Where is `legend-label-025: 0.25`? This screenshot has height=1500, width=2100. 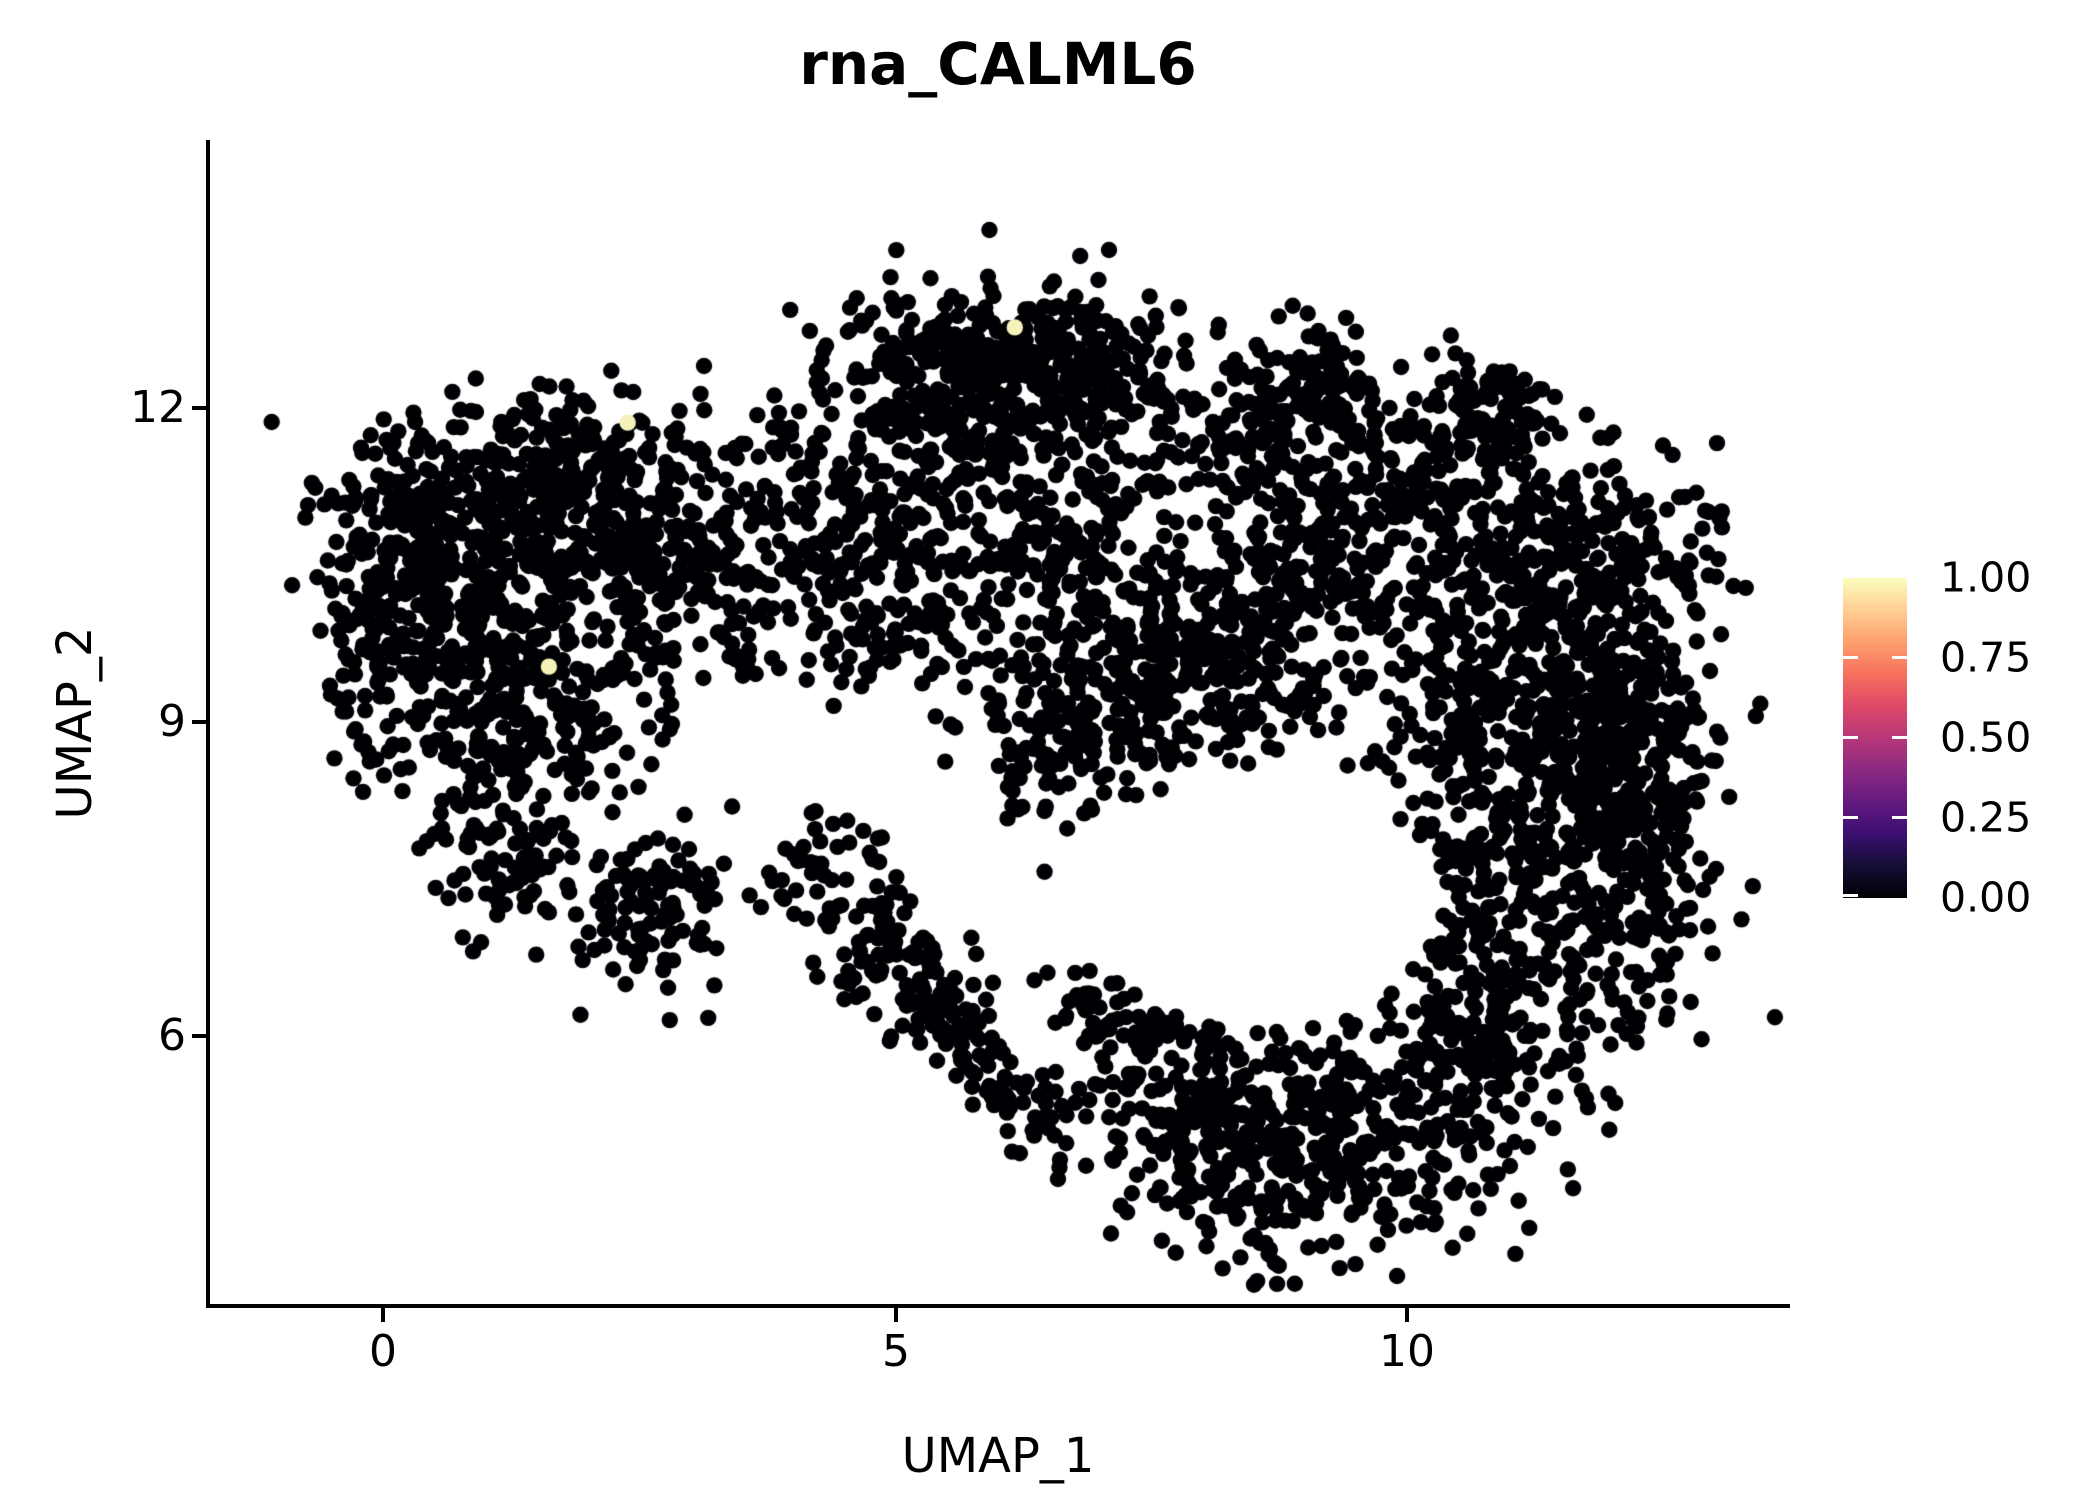
legend-label-025: 0.25 is located at coordinates (1986, 817).